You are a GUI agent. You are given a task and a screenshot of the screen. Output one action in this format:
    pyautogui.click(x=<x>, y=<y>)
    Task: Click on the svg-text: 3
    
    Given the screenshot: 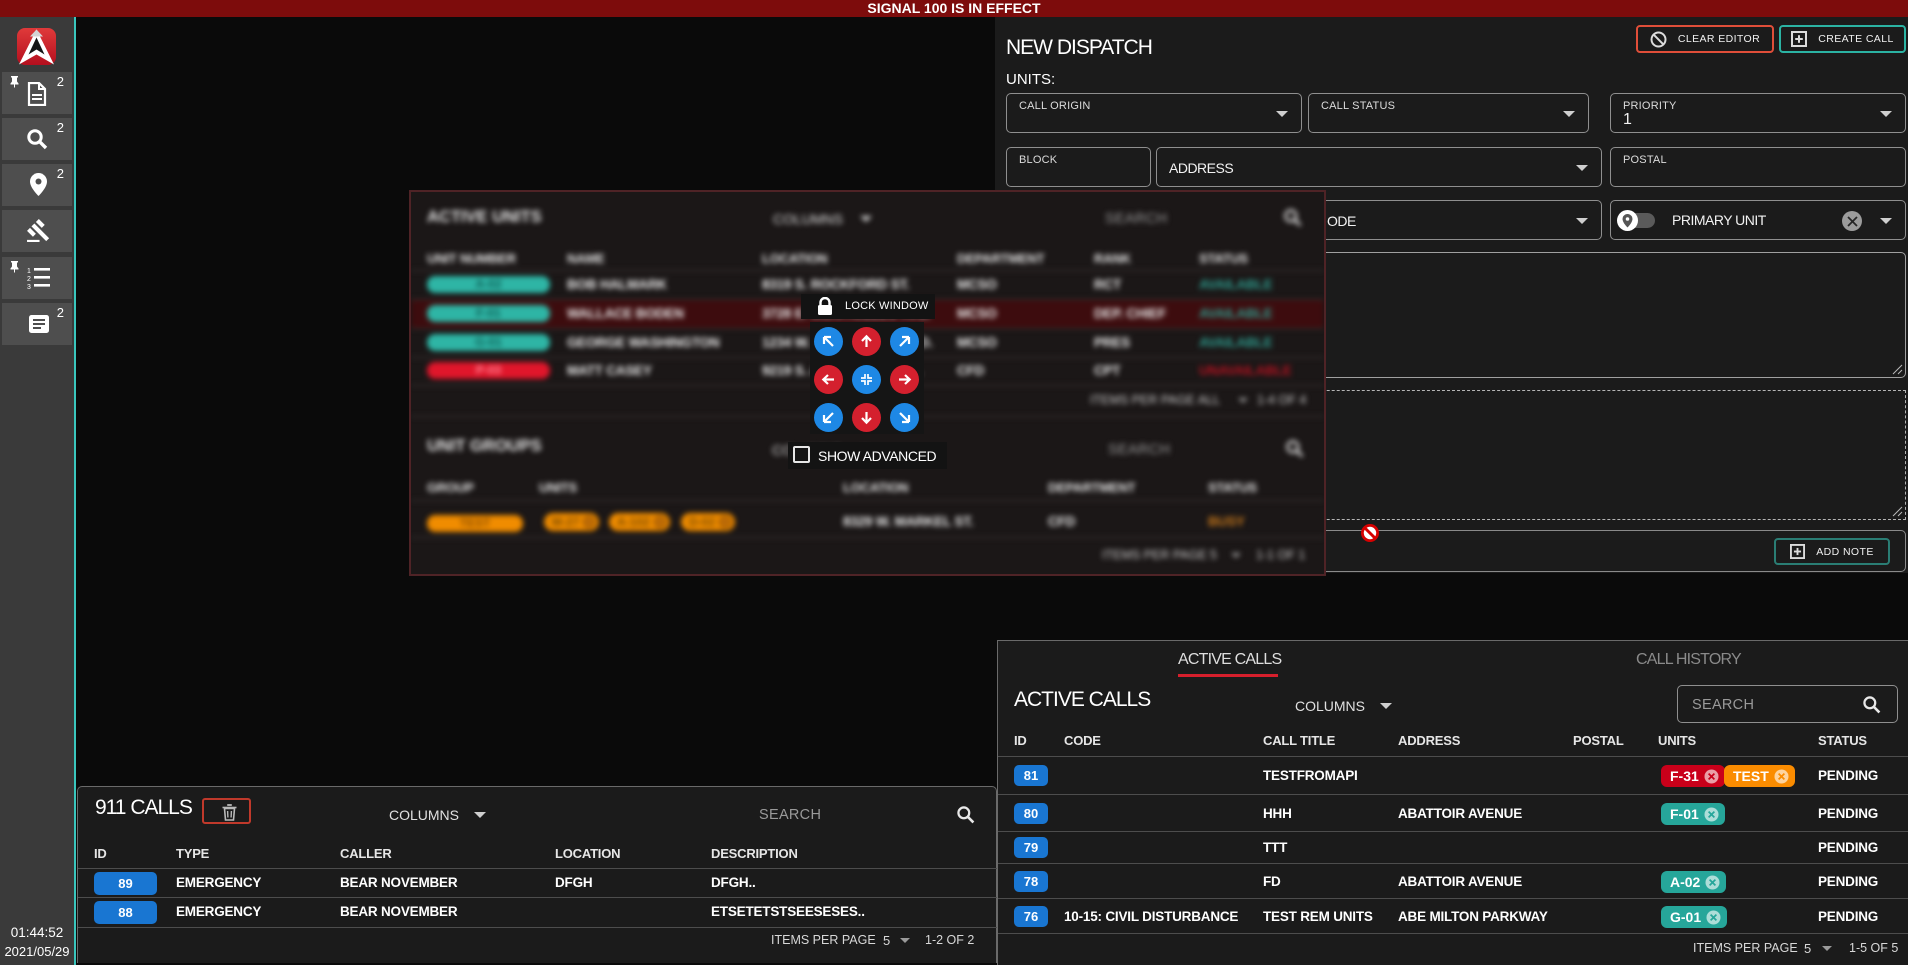 What is the action you would take?
    pyautogui.click(x=29, y=287)
    